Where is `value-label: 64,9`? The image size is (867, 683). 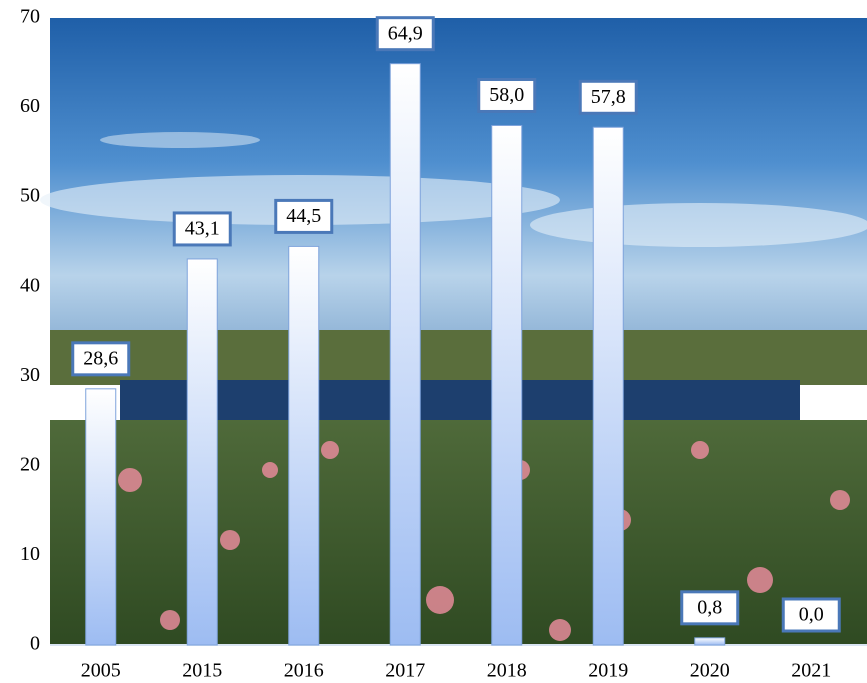 value-label: 64,9 is located at coordinates (405, 33).